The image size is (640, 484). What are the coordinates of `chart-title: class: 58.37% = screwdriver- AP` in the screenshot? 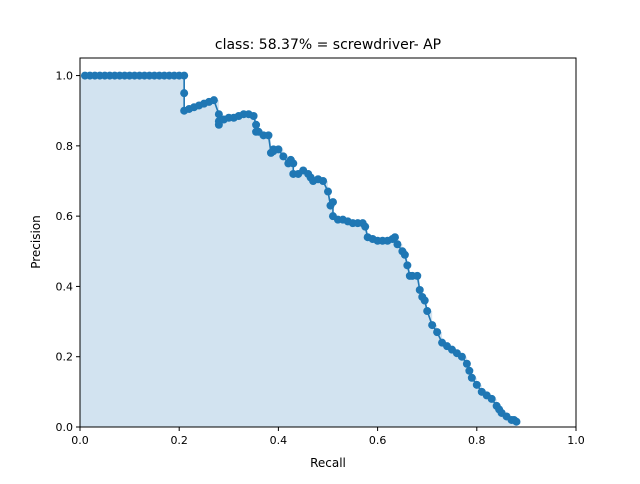 It's located at (328, 45).